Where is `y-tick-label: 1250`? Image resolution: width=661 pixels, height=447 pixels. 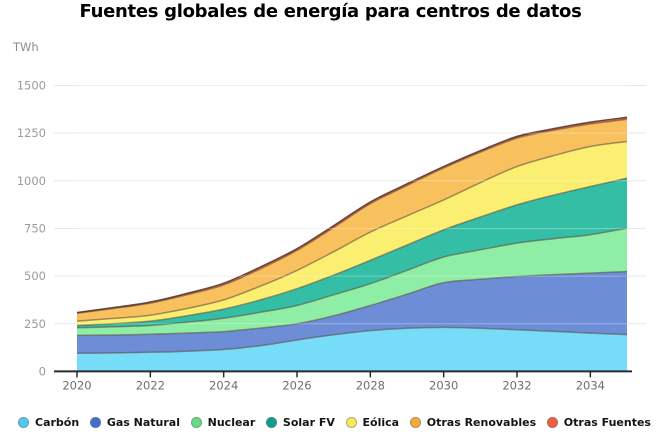
y-tick-label: 1250 is located at coordinates (31, 133).